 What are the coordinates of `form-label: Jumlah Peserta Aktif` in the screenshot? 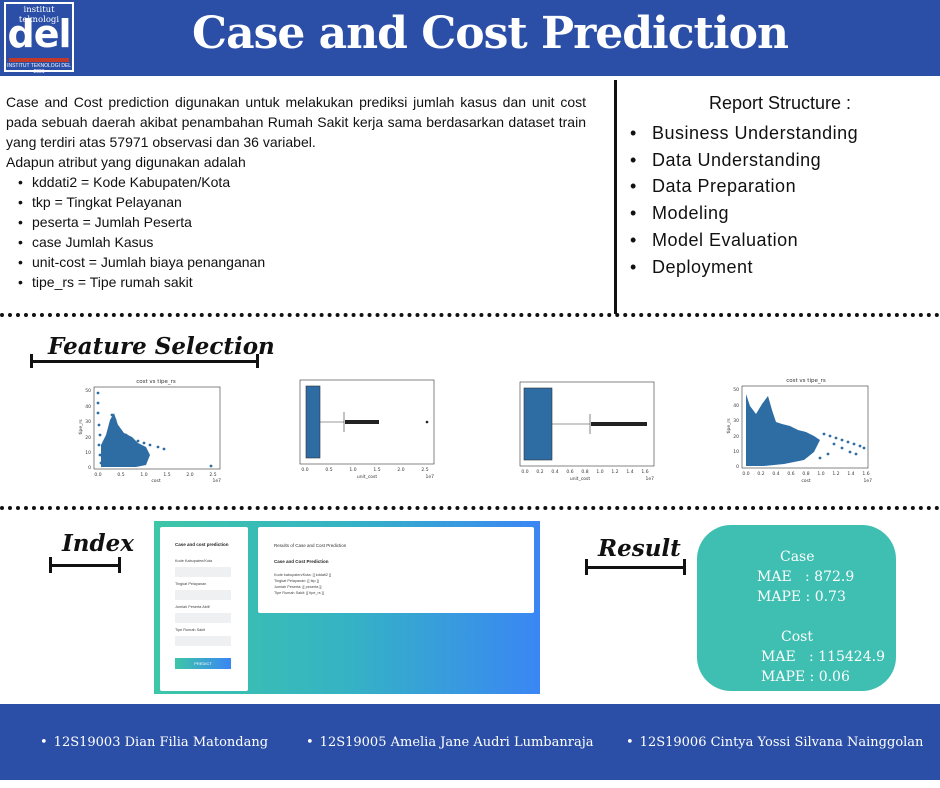 It's located at (192, 607).